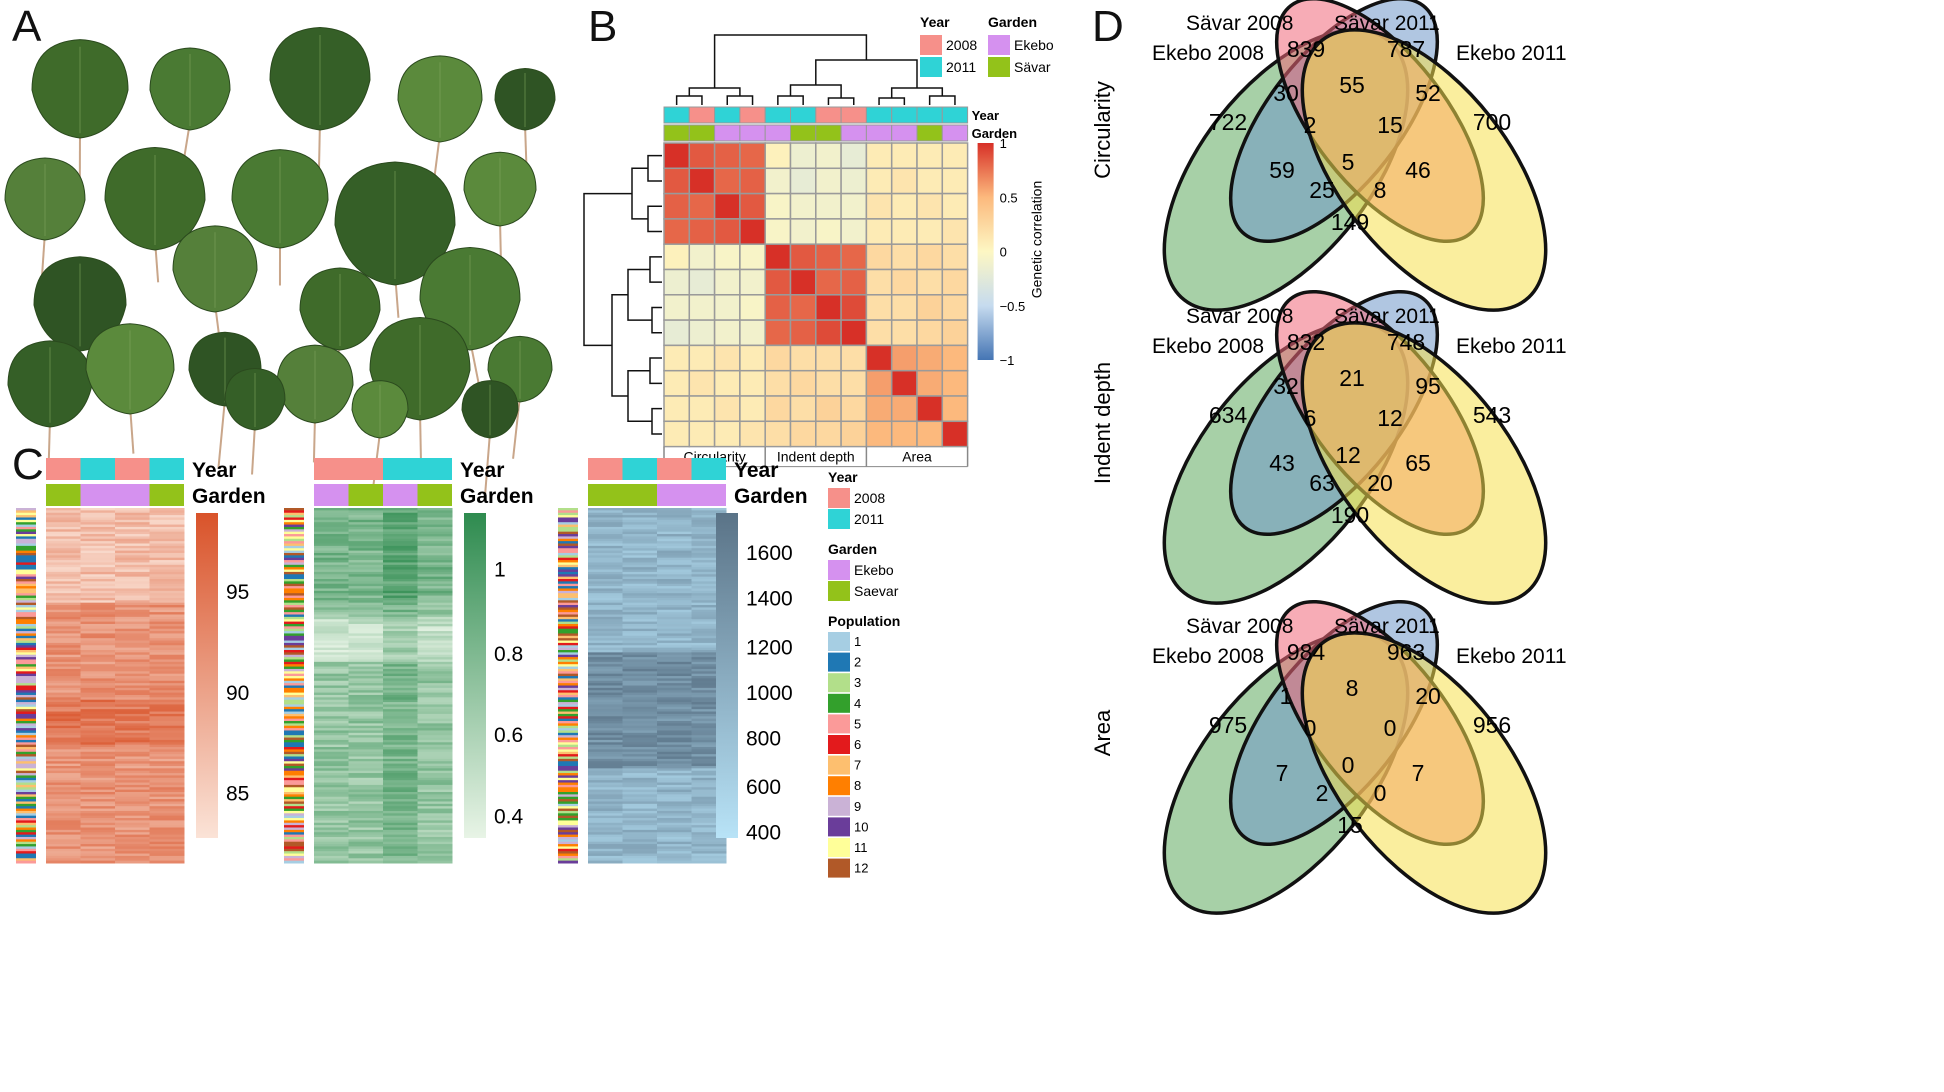 Image resolution: width=1944 pixels, height=1092 pixels. What do you see at coordinates (1418, 773) in the screenshot?
I see `venn-count: 7` at bounding box center [1418, 773].